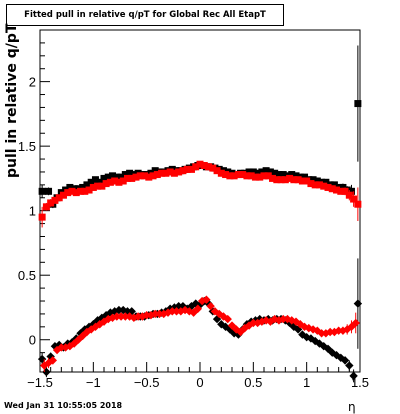  What do you see at coordinates (360, 382) in the screenshot?
I see `x-tick-label: 1.5` at bounding box center [360, 382].